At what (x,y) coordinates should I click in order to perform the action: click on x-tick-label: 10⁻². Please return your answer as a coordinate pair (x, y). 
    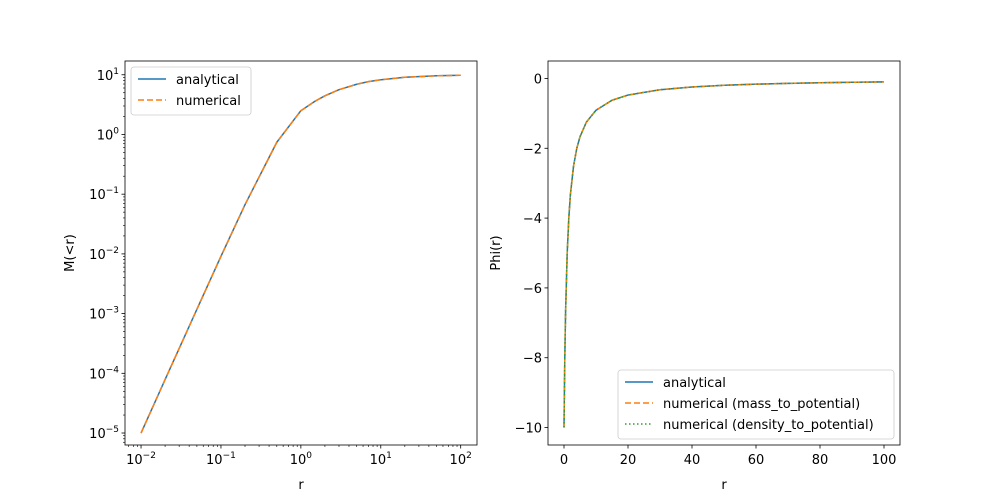
    Looking at the image, I should click on (141, 459).